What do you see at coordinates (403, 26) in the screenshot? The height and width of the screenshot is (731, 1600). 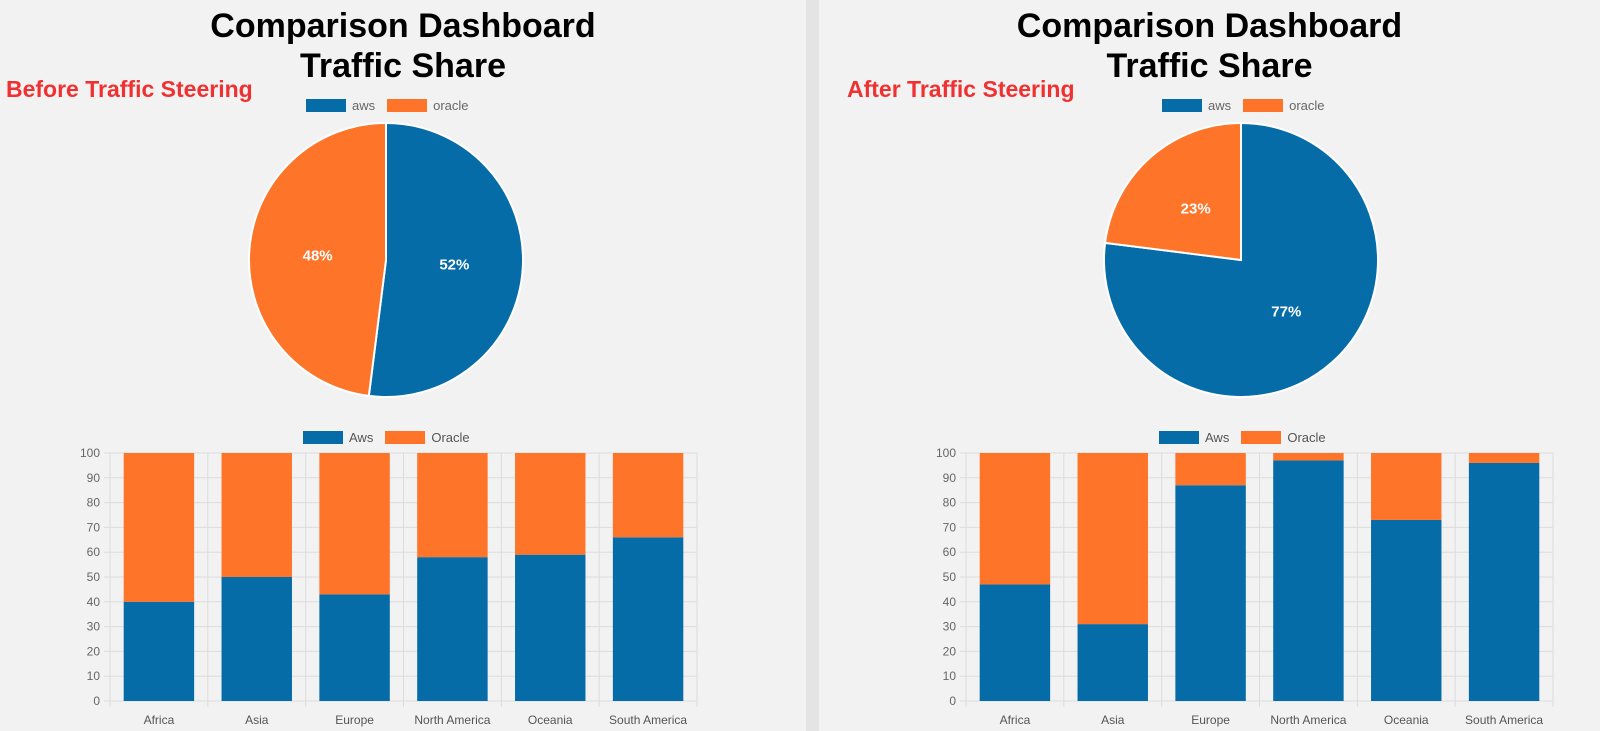 I see `title-line1: Comparison Dashboard` at bounding box center [403, 26].